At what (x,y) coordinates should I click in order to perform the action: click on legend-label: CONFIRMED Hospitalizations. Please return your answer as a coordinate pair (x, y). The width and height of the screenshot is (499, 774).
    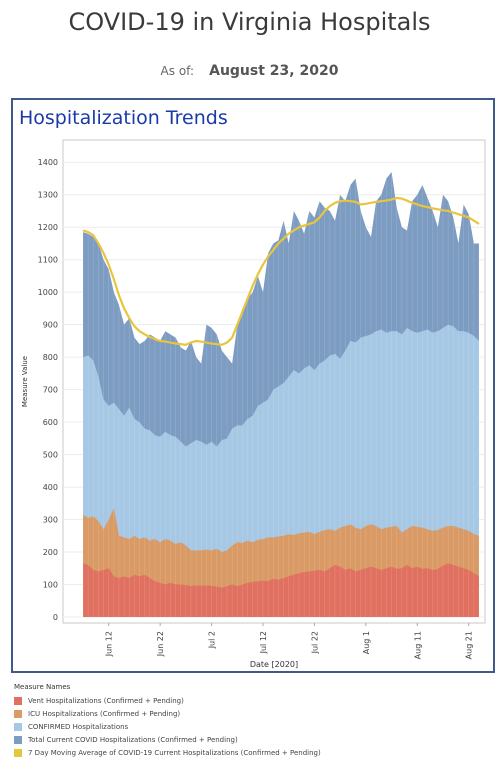
    Looking at the image, I should click on (78, 726).